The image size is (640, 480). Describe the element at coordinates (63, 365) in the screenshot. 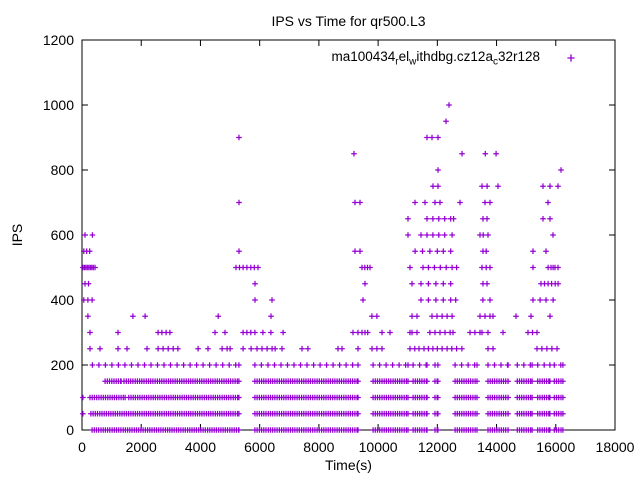

I see `y-tick-label: 200` at that location.